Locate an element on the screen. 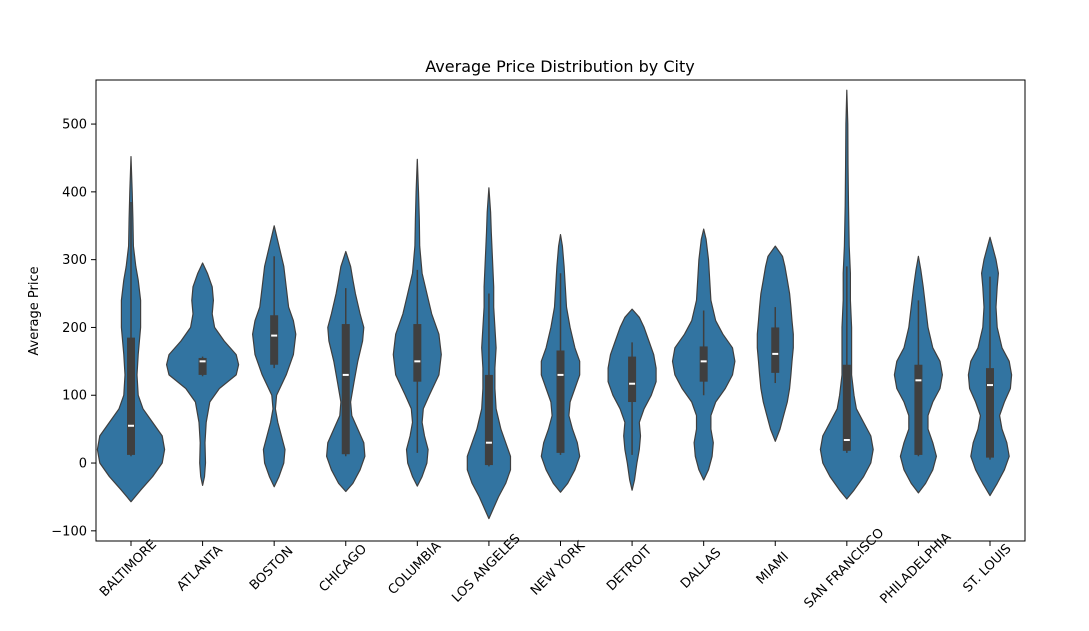 The image size is (1089, 631). y-tick-label: 400 is located at coordinates (74, 192).